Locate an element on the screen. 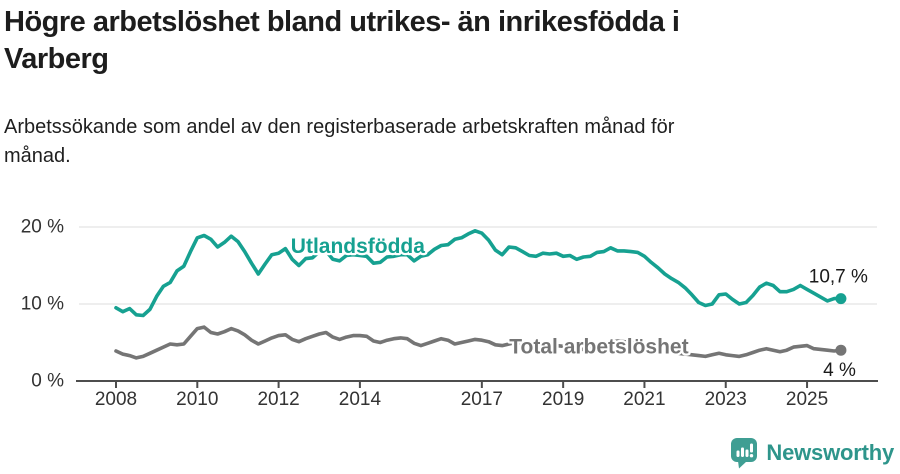 This screenshot has width=900, height=474. page-subtitle-line2: månad. is located at coordinates (37, 156).